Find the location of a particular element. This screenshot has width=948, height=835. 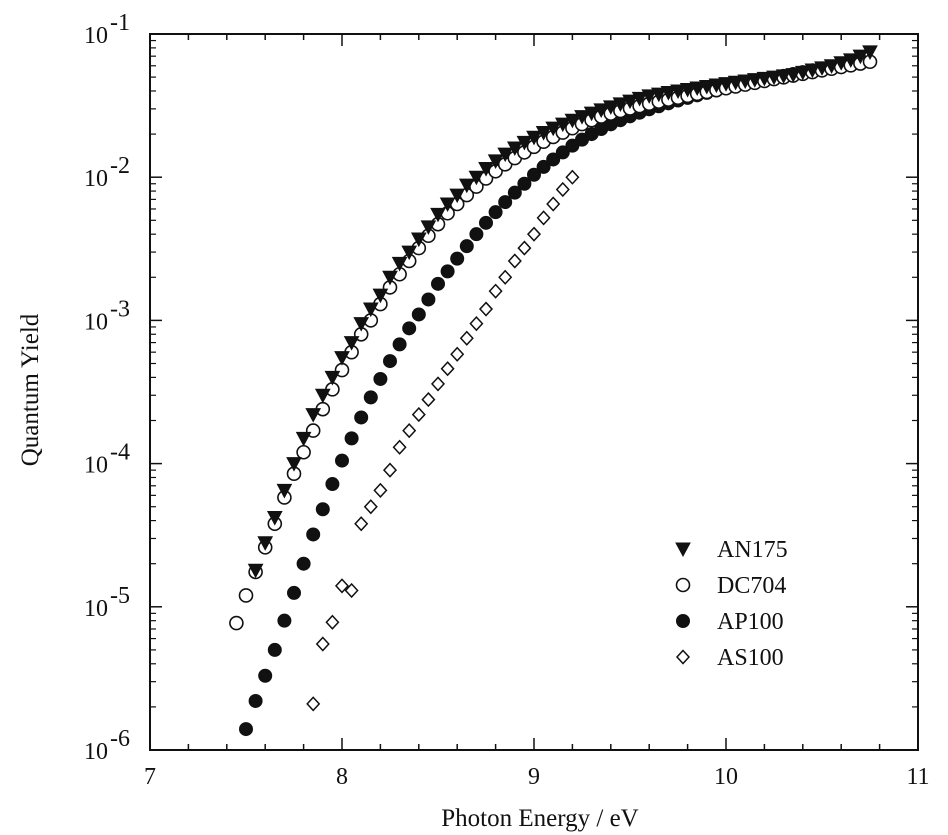

y-tick-label: 10 -3 is located at coordinates (107, 315).